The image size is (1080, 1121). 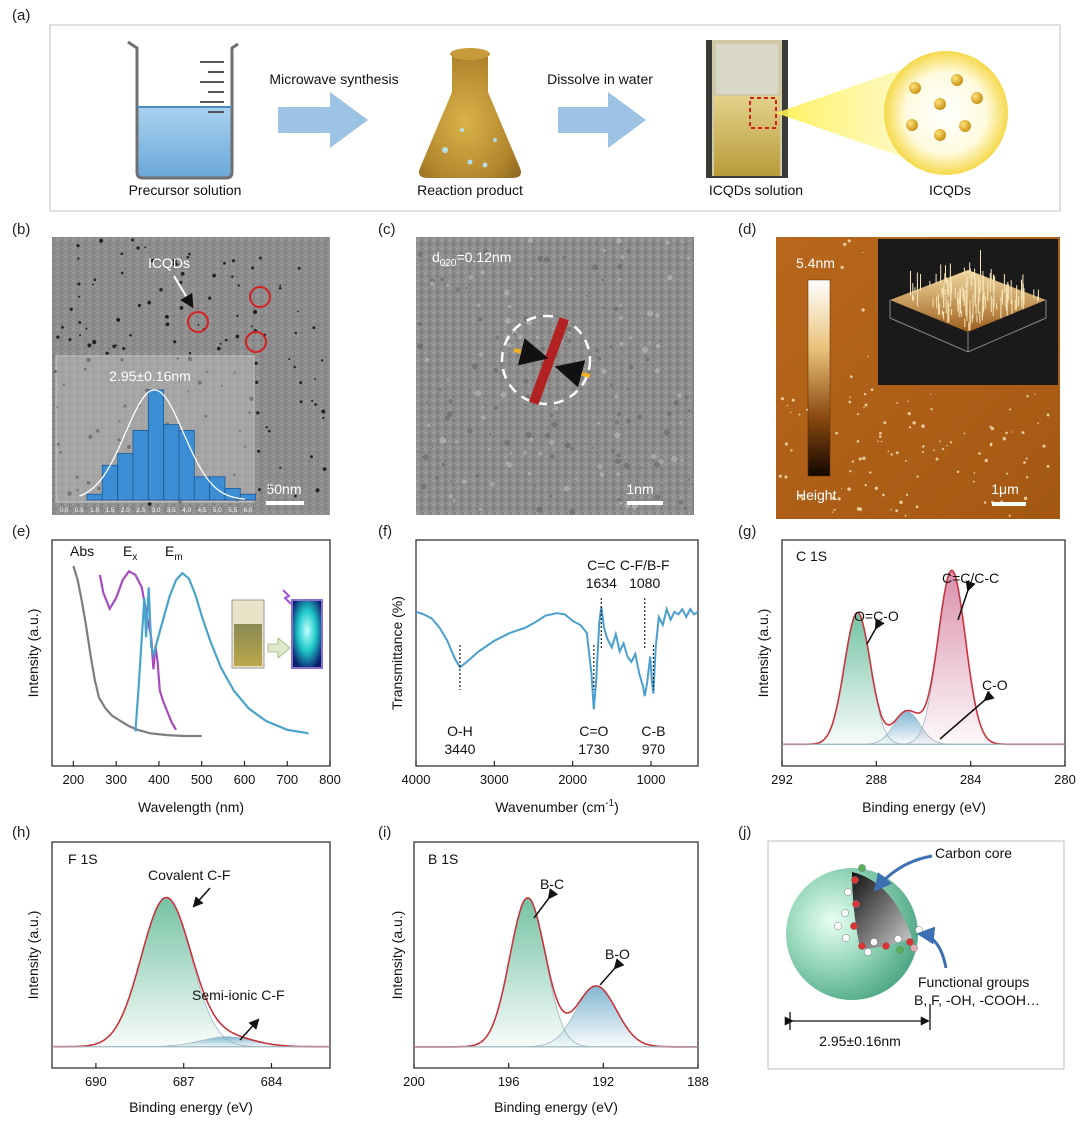 I want to click on x-tick-label: 5.5, so click(x=232, y=510).